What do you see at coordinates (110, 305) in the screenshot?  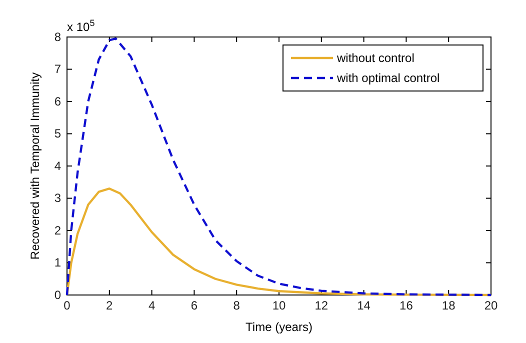 I see `x-tick-label: 2` at bounding box center [110, 305].